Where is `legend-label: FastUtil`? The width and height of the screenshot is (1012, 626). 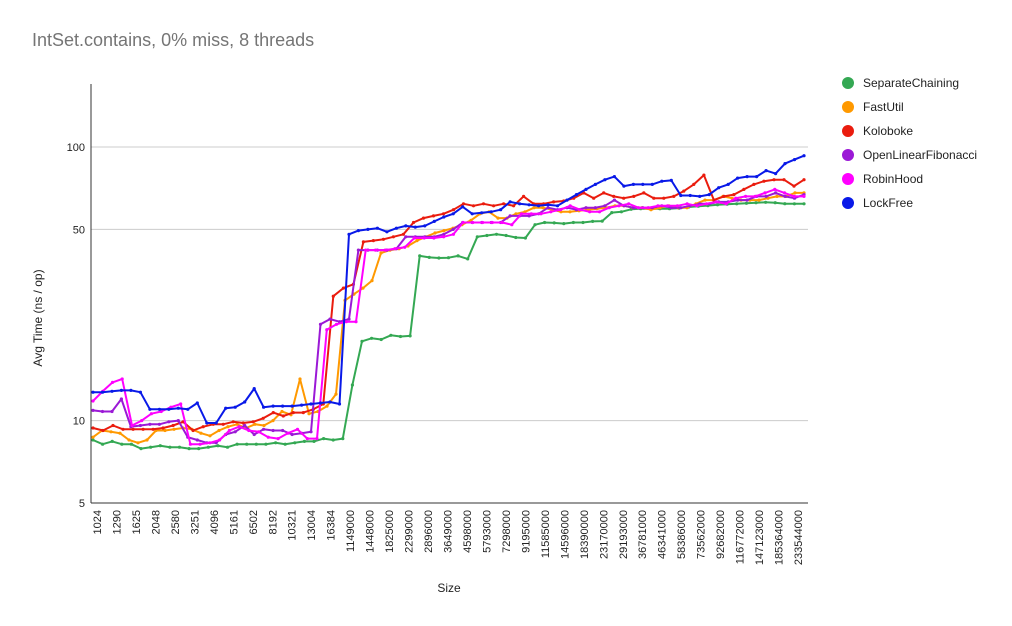 legend-label: FastUtil is located at coordinates (883, 107).